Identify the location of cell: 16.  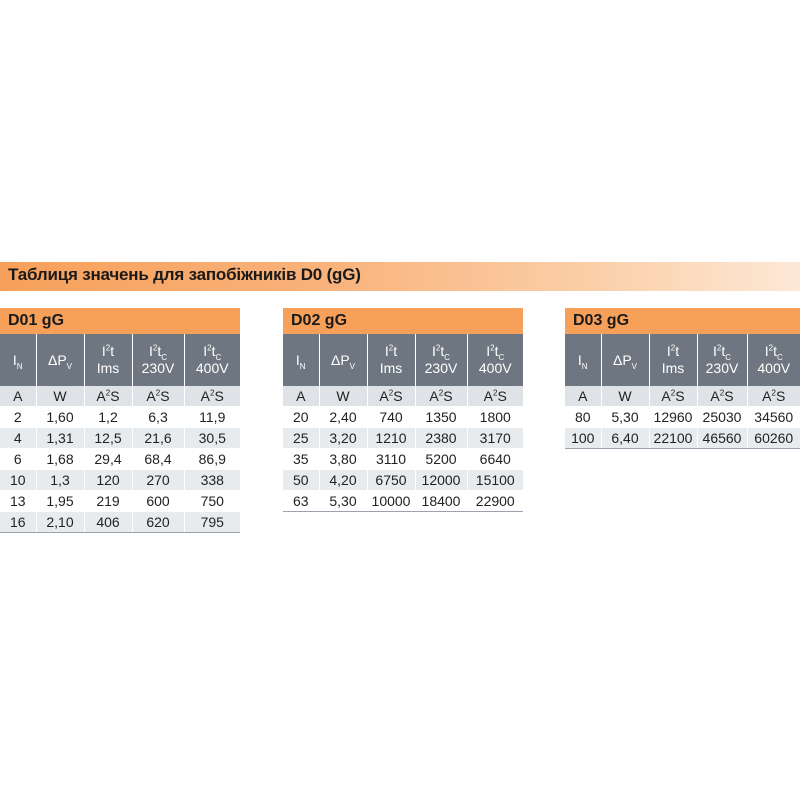
(18, 522).